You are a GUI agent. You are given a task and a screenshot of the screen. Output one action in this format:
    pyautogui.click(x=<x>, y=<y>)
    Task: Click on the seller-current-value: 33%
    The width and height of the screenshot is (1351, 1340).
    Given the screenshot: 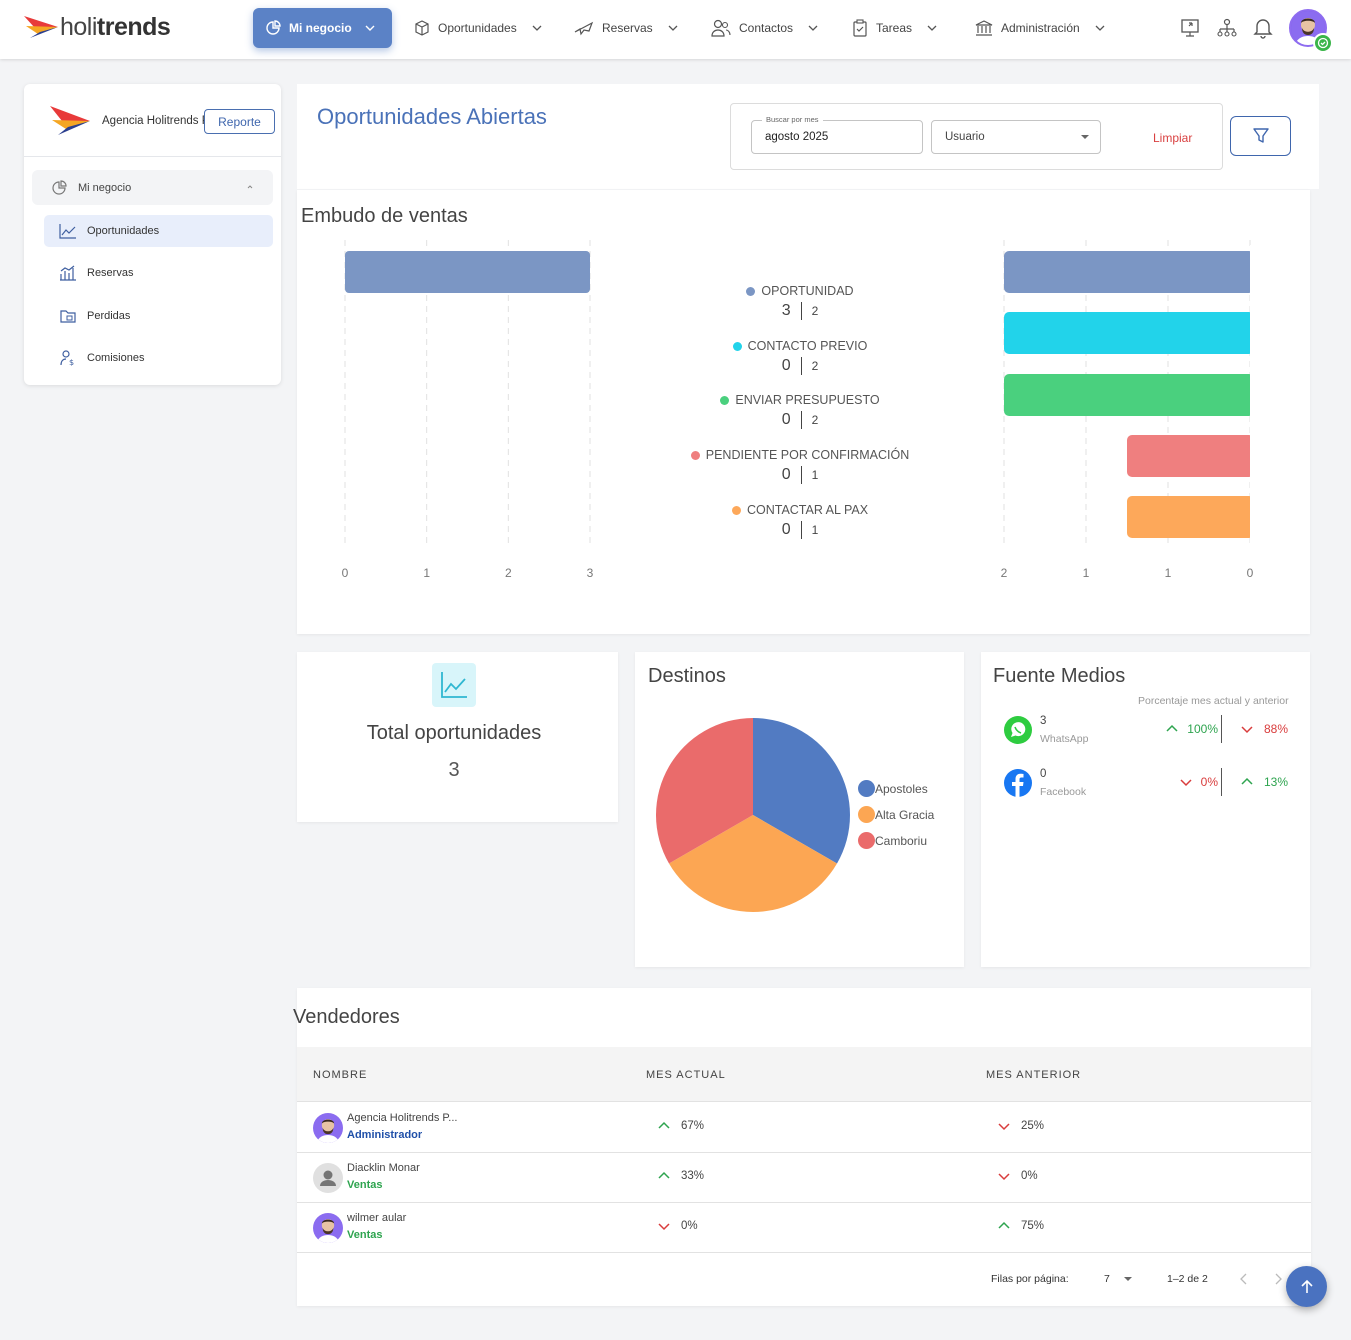 What is the action you would take?
    pyautogui.click(x=693, y=1176)
    